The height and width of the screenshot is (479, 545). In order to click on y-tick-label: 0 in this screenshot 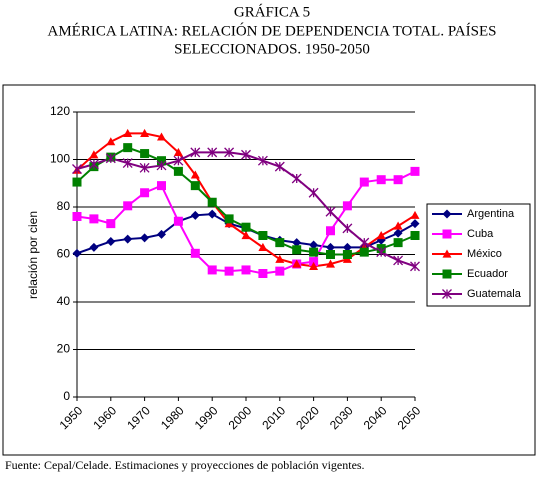, I will do `click(66, 396)`.